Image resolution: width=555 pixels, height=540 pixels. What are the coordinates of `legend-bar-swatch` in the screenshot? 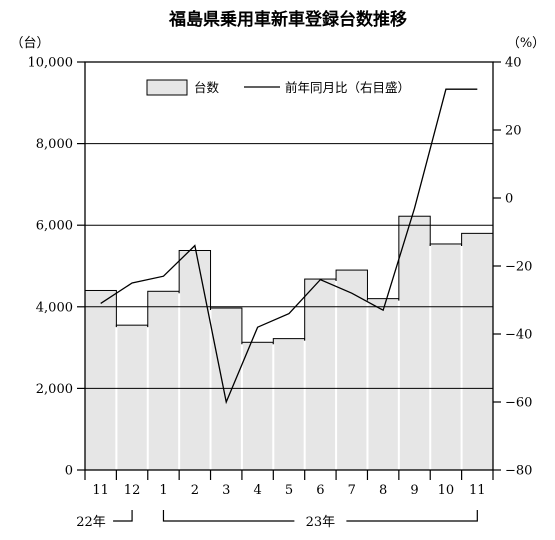 It's located at (167, 87).